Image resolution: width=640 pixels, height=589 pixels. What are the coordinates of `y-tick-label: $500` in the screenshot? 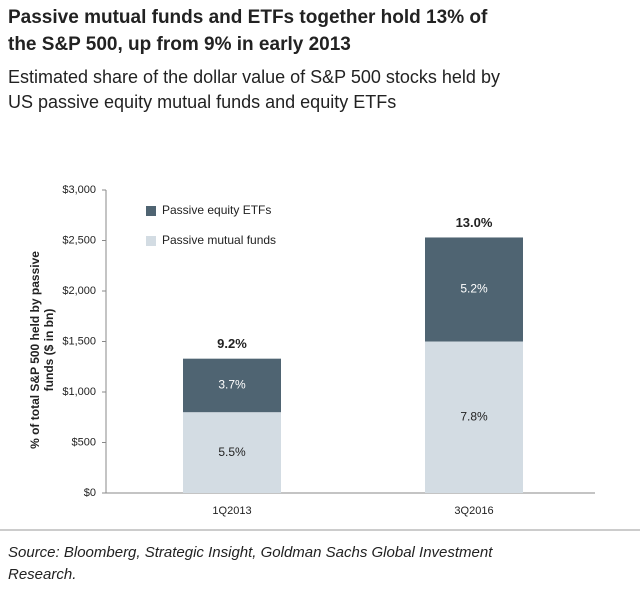 It's located at (84, 442).